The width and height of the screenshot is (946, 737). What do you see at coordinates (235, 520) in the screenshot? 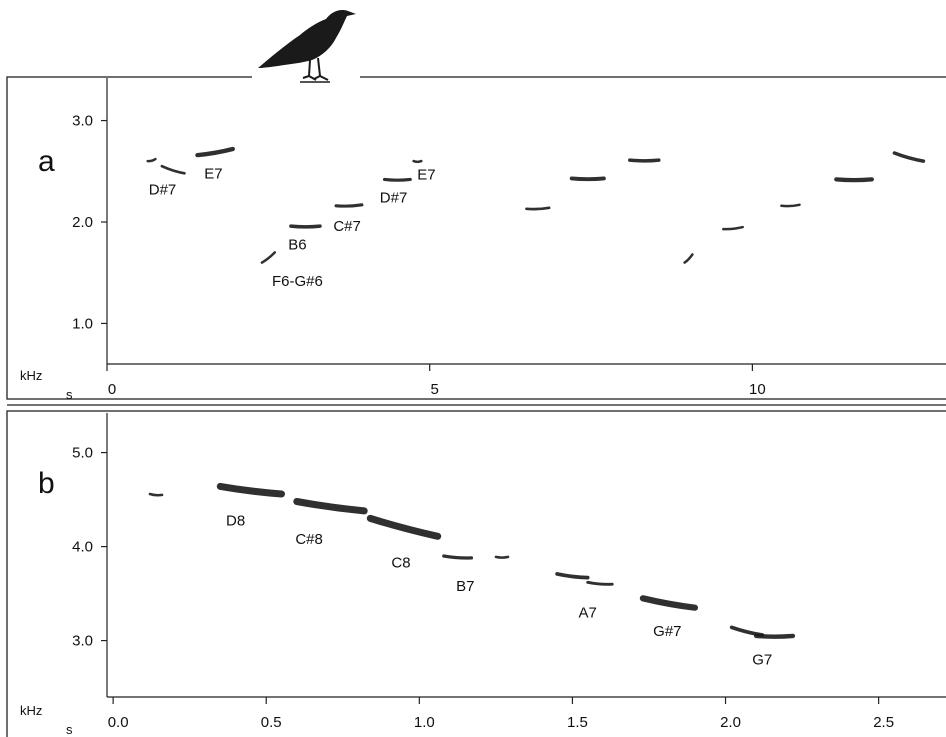
I see `panel-b-note-label: D8` at bounding box center [235, 520].